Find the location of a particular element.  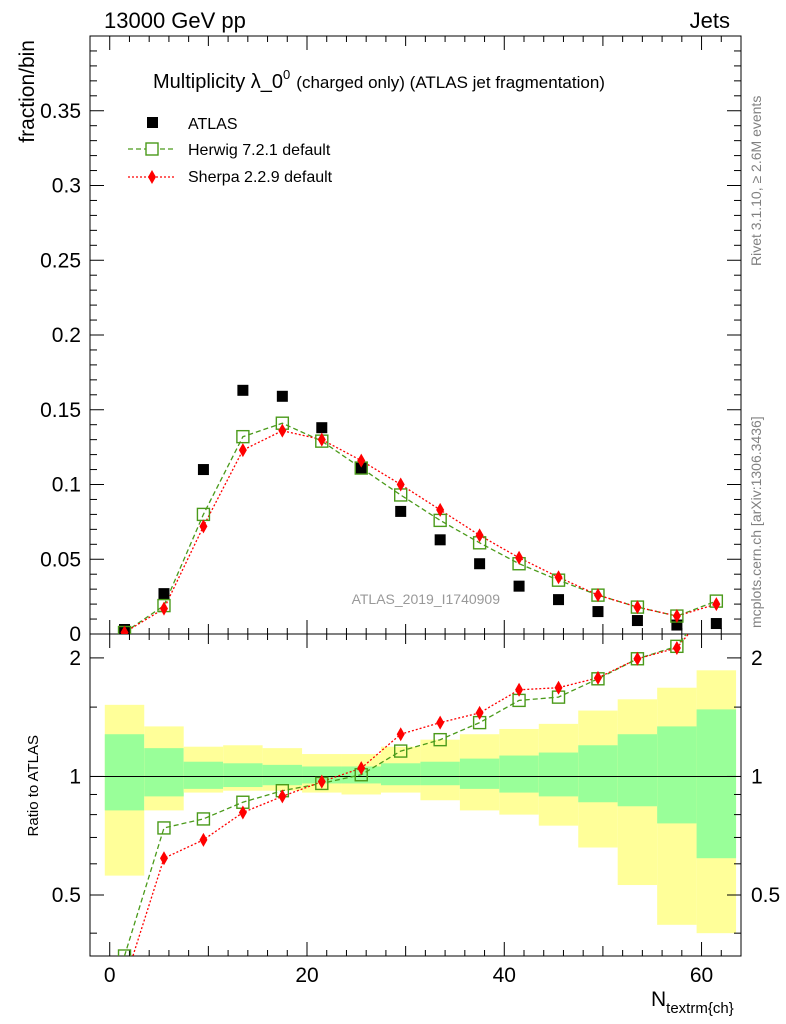

main-ytick-label: 0.05 is located at coordinates (60, 559).